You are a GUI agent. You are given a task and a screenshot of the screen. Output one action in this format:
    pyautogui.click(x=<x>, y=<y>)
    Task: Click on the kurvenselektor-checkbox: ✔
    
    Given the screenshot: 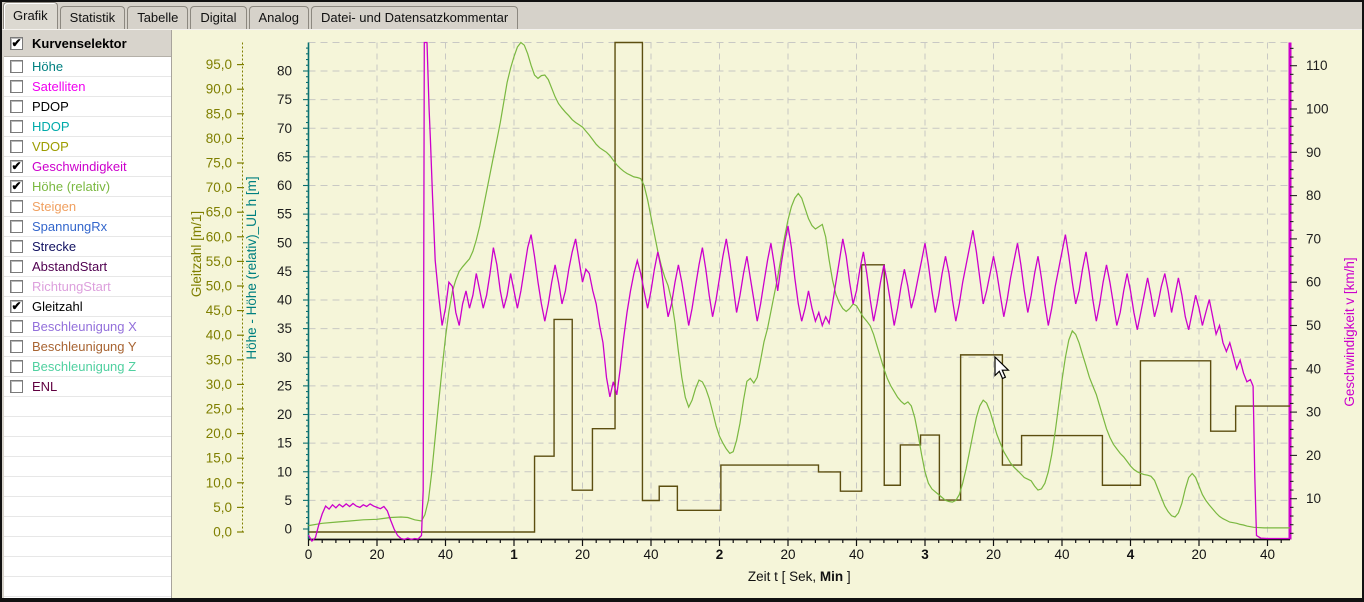 What is the action you would take?
    pyautogui.click(x=16, y=42)
    